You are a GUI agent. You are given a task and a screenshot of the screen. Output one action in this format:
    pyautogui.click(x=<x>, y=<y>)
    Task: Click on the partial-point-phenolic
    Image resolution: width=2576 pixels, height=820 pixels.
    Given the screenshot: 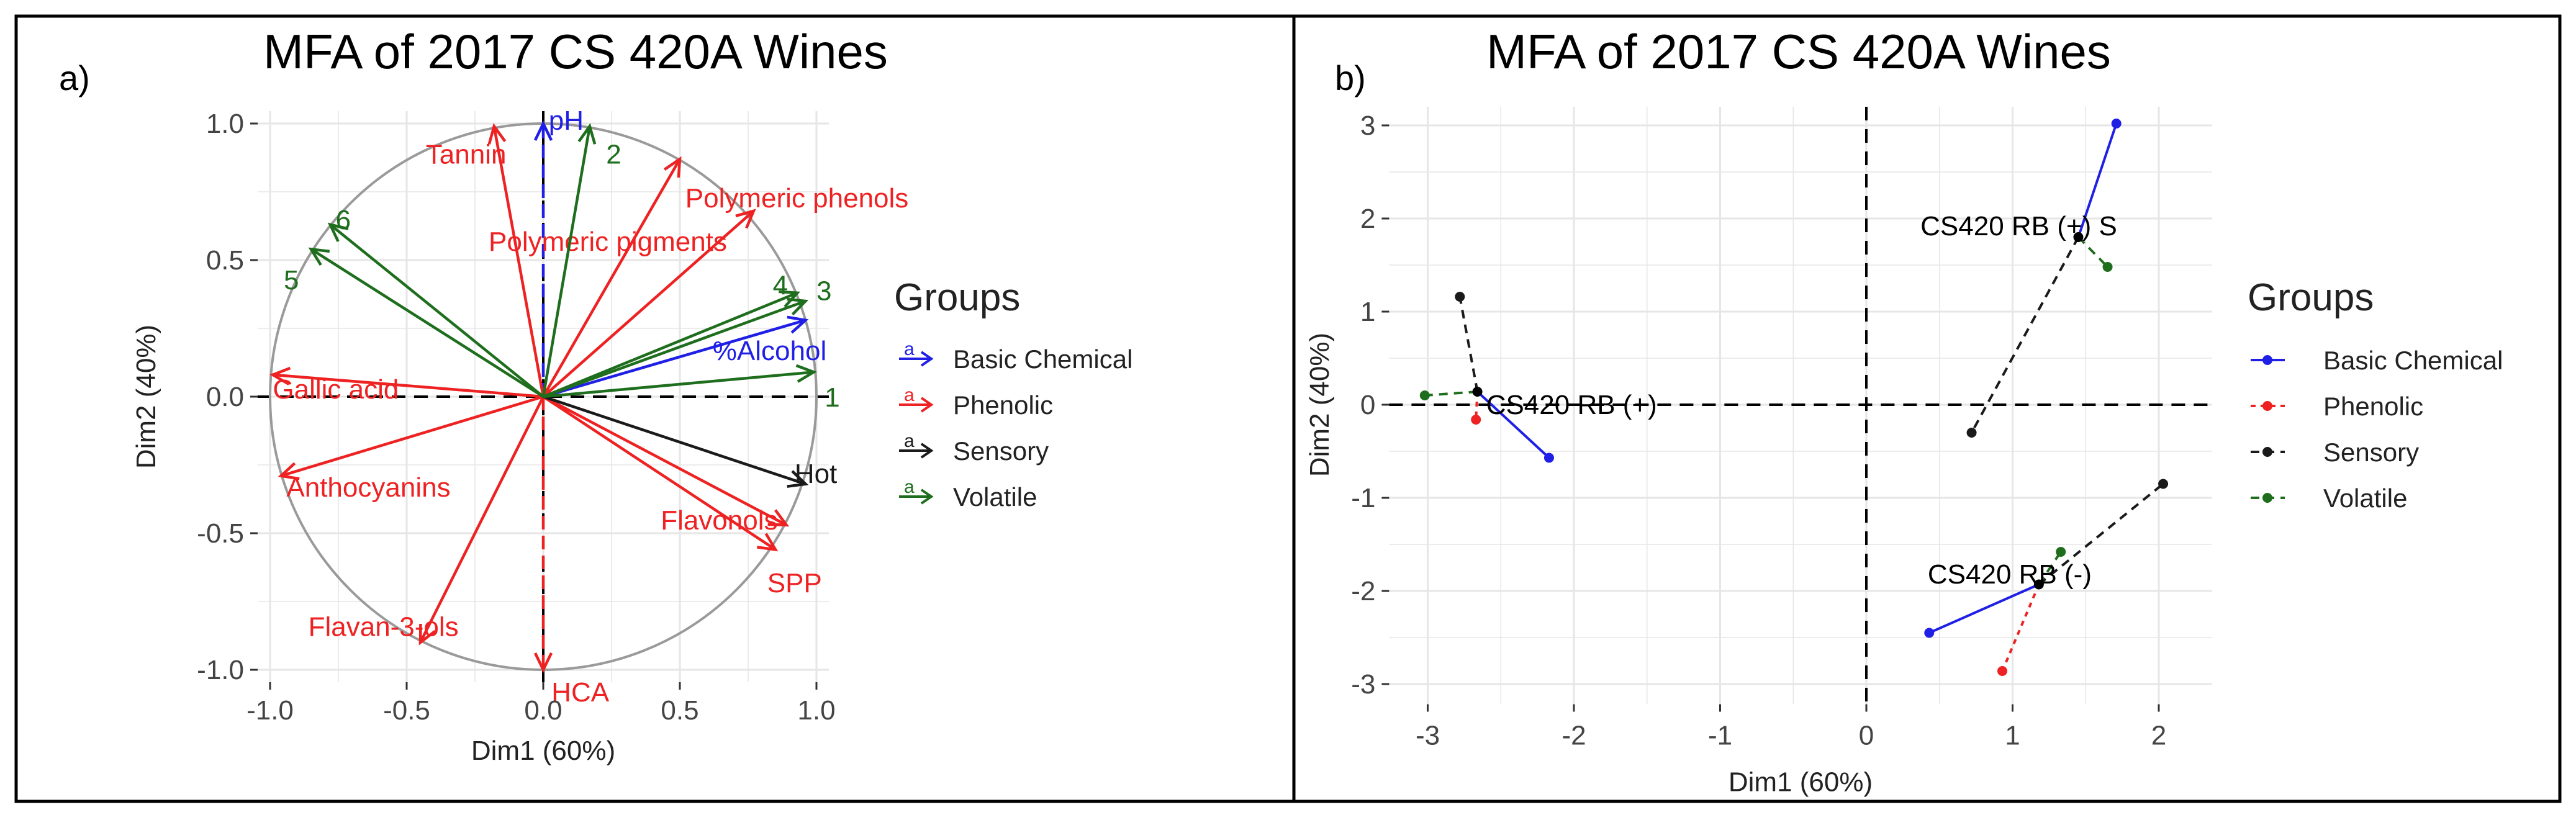 What is the action you would take?
    pyautogui.click(x=1476, y=420)
    